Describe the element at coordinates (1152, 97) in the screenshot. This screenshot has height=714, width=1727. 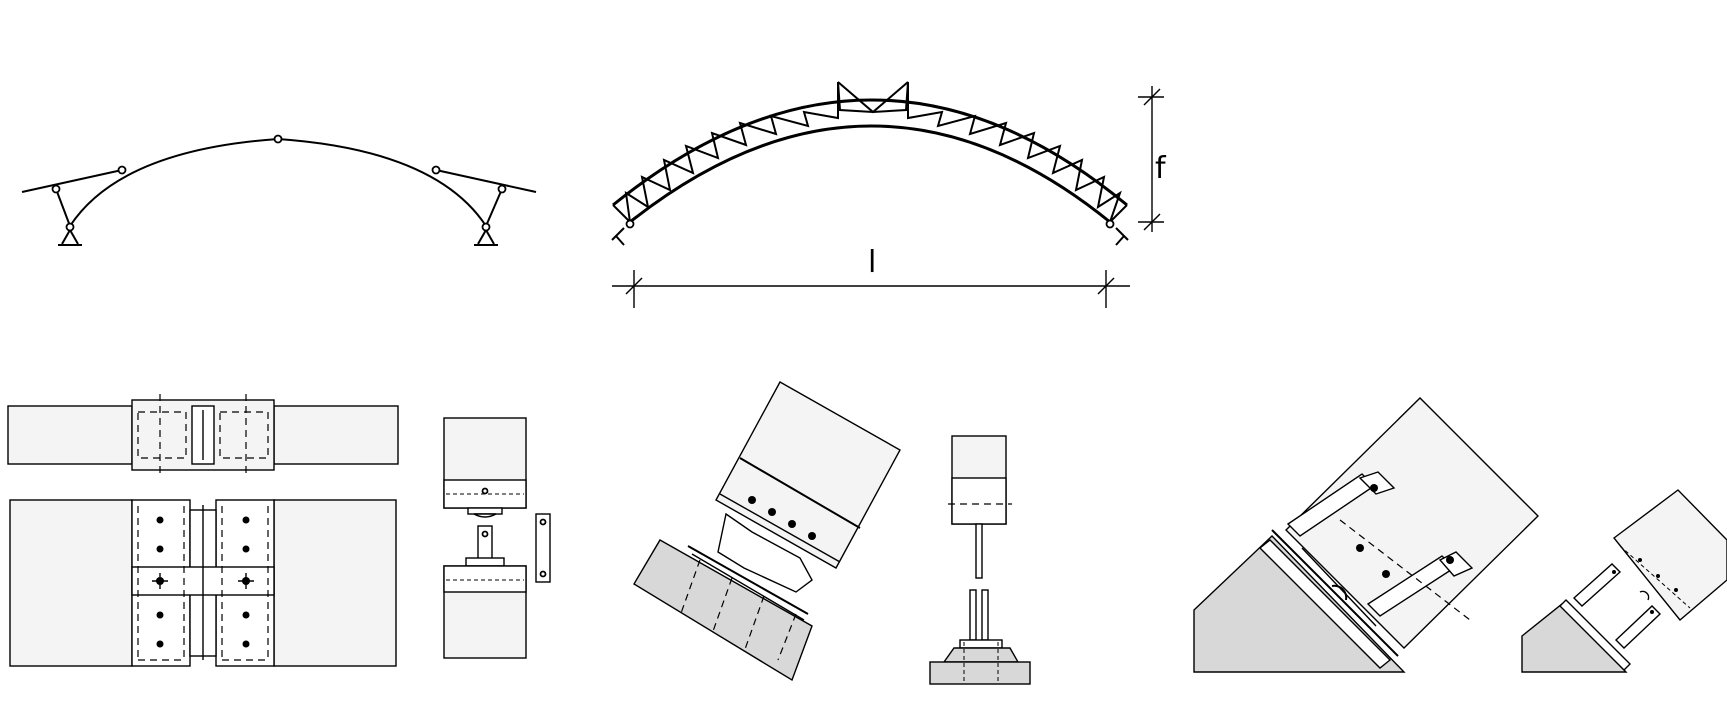
I see `rise-top-tick` at that location.